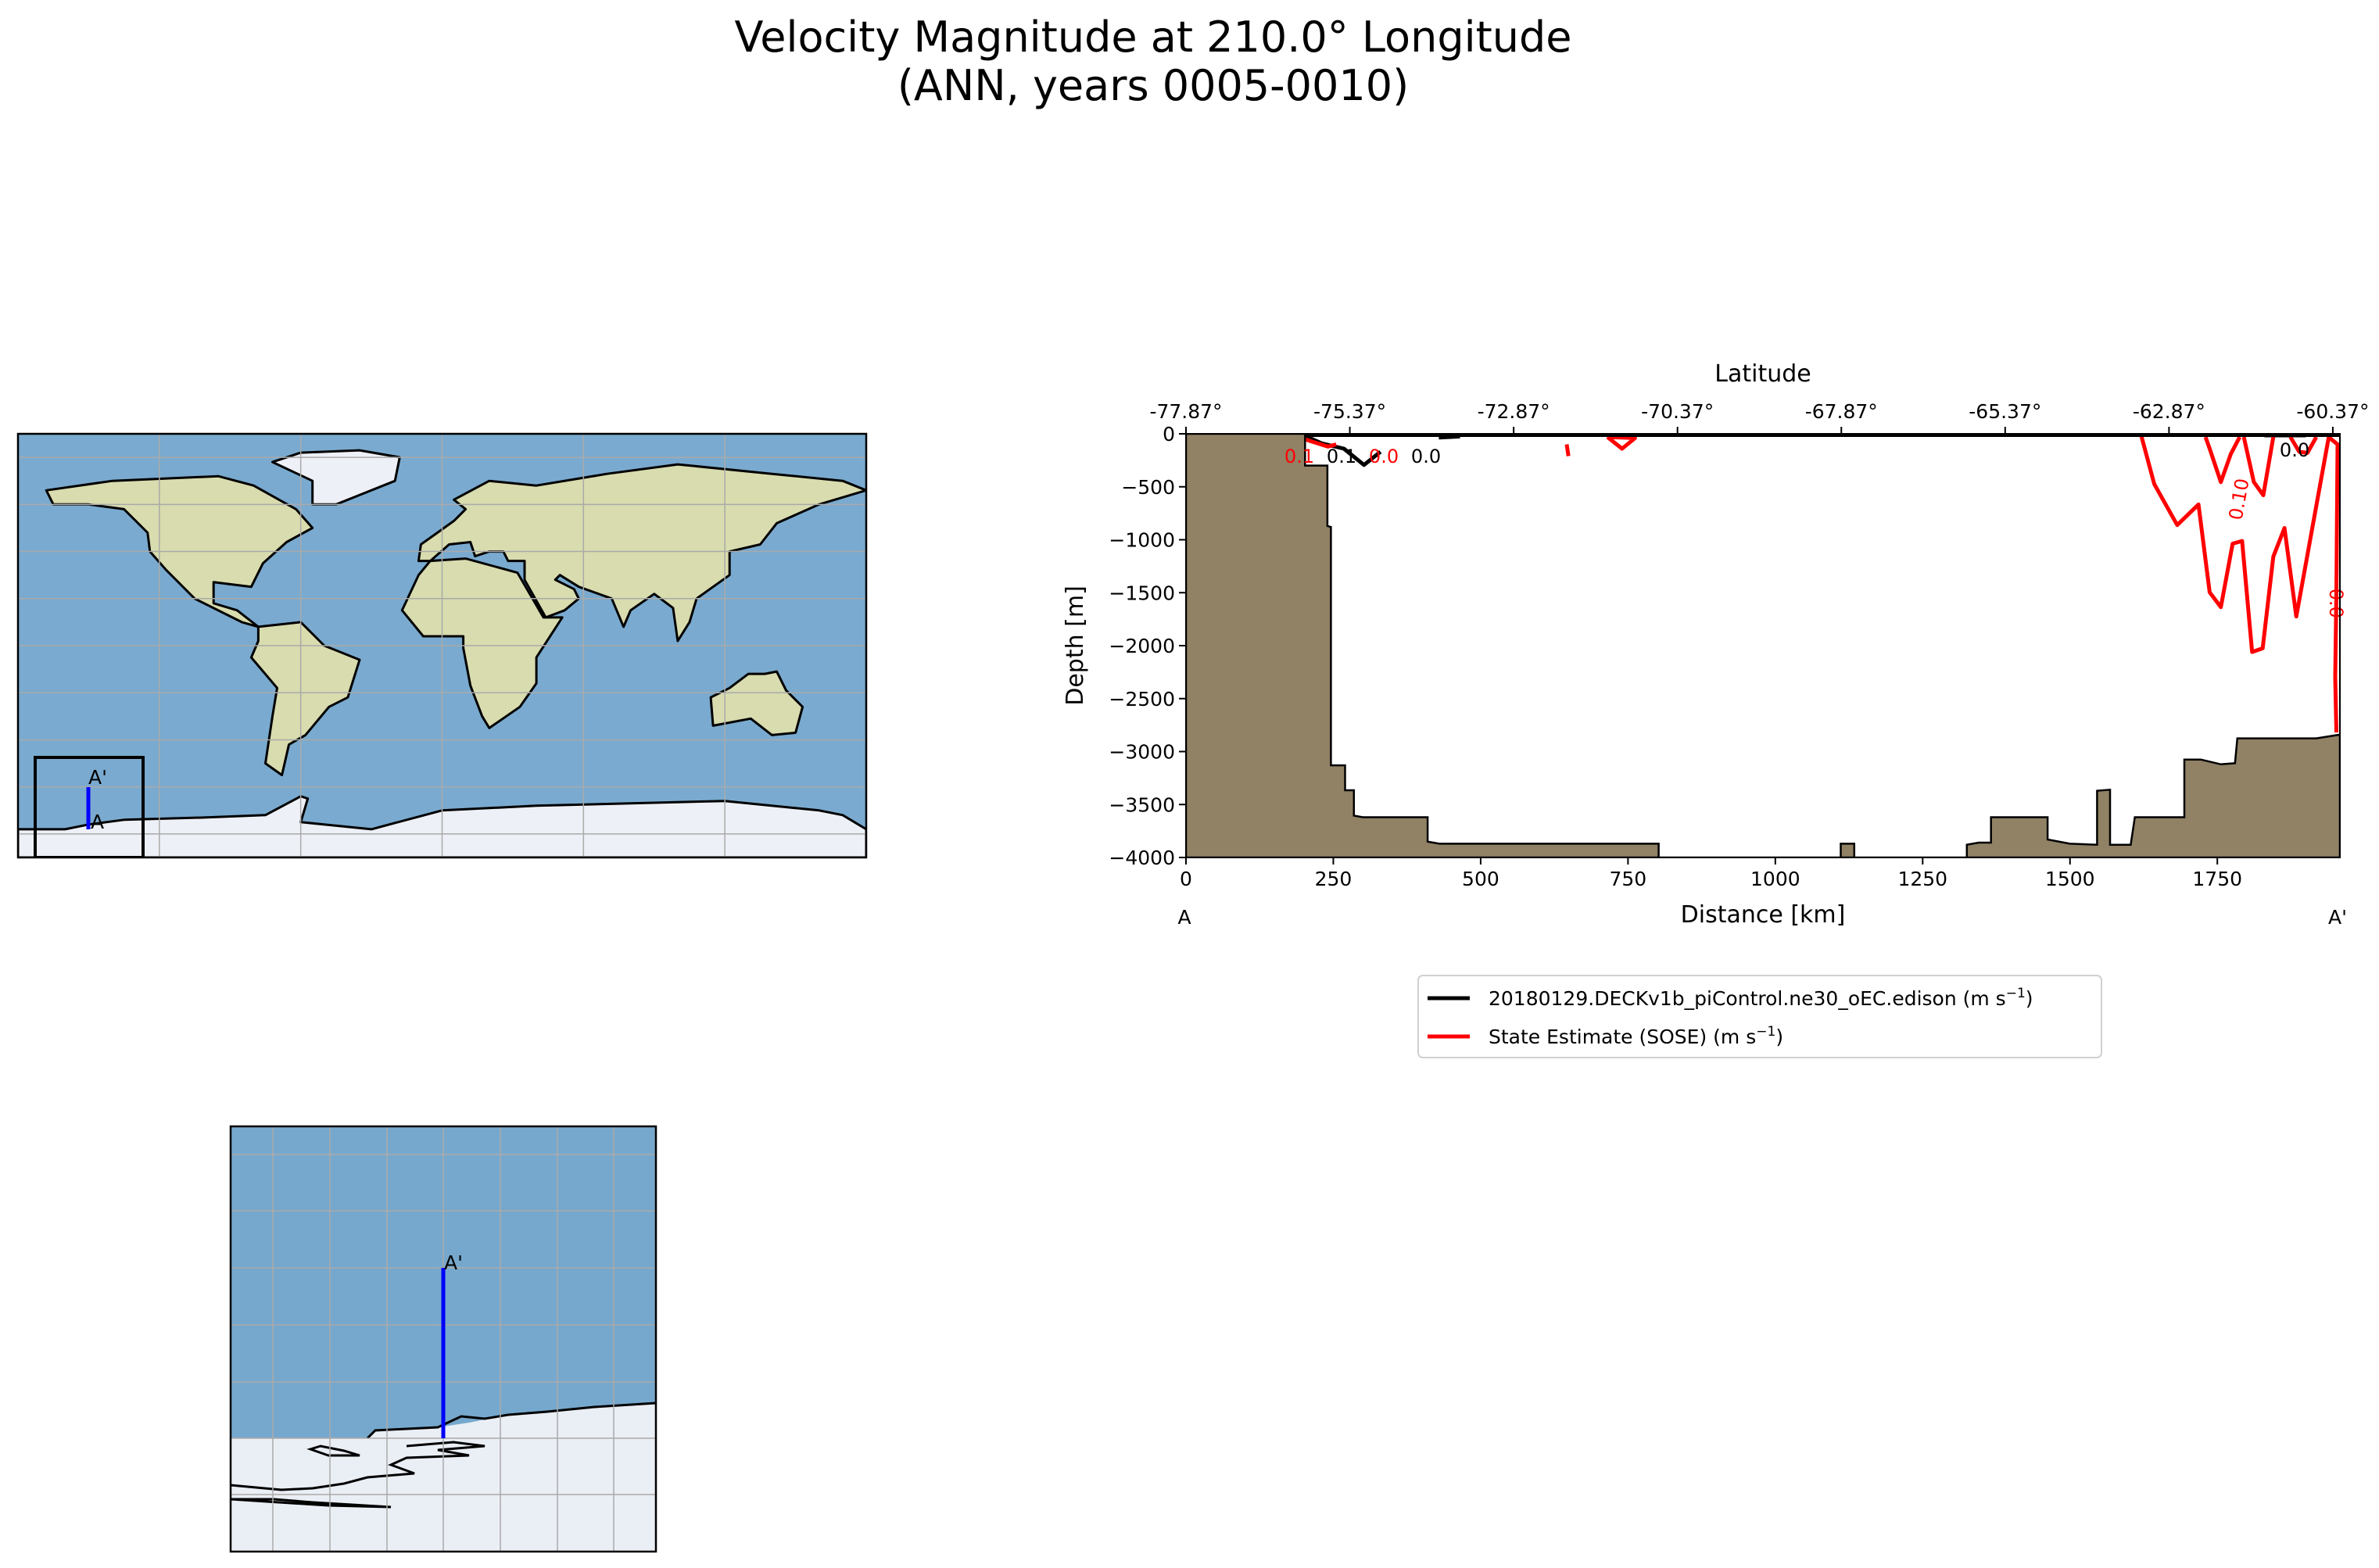 The width and height of the screenshot is (2379, 1568). Describe the element at coordinates (1185, 411) in the screenshot. I see `top-x-tick-label: -77.87°` at that location.